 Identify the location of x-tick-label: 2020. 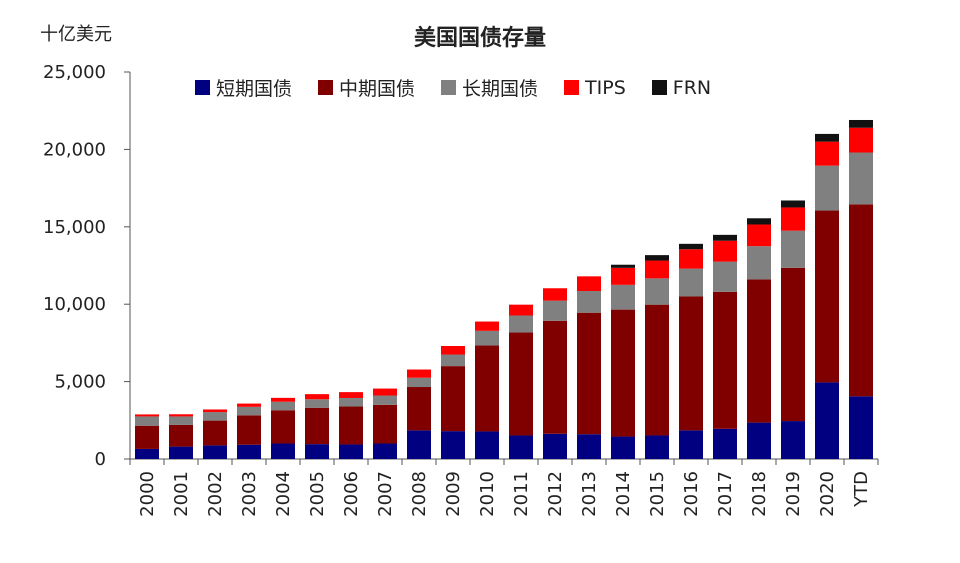
(827, 494).